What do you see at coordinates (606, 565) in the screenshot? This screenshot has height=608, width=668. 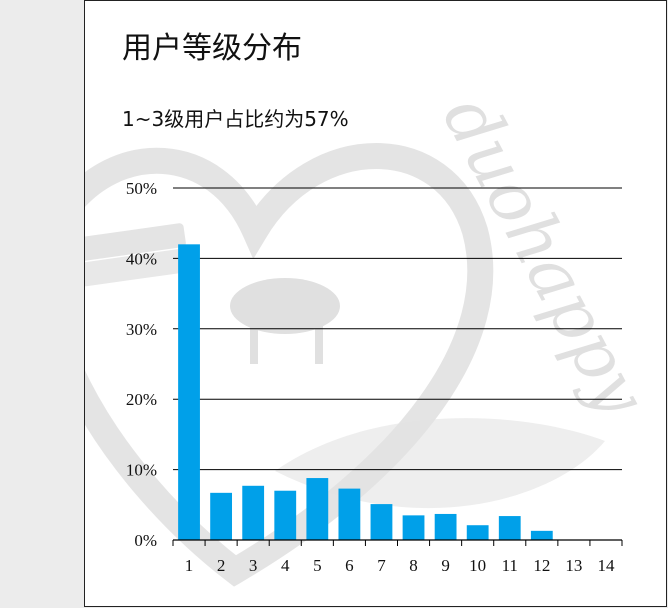 I see `x-tick-label: 14` at bounding box center [606, 565].